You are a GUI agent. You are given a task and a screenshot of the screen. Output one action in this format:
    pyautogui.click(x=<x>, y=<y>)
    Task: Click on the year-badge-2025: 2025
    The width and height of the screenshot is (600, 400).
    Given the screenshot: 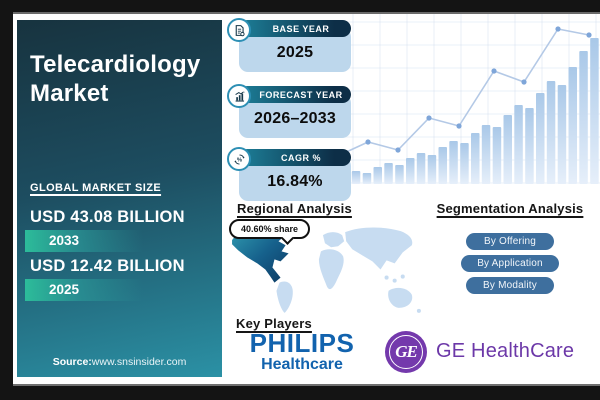 What is the action you would take?
    pyautogui.click(x=84, y=290)
    